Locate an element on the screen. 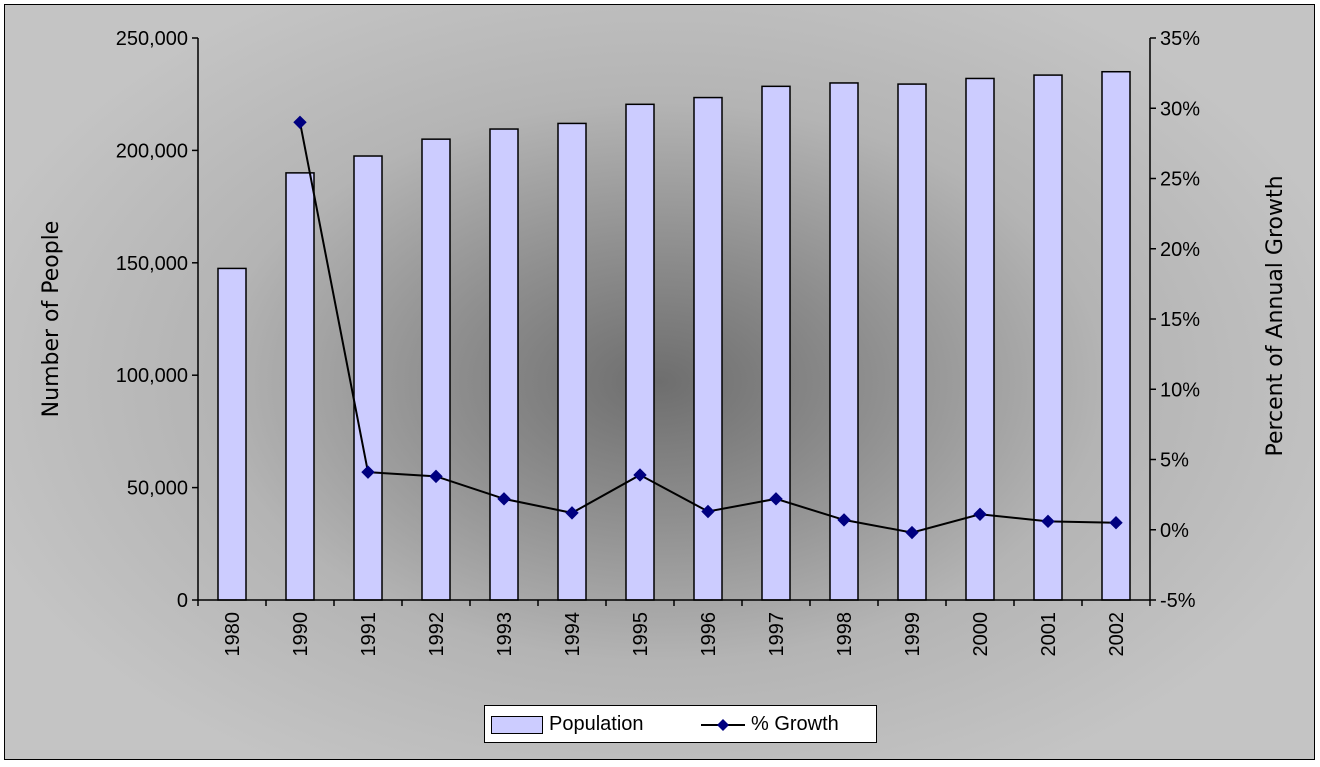 The height and width of the screenshot is (767, 1320). bar-1990 is located at coordinates (300, 386).